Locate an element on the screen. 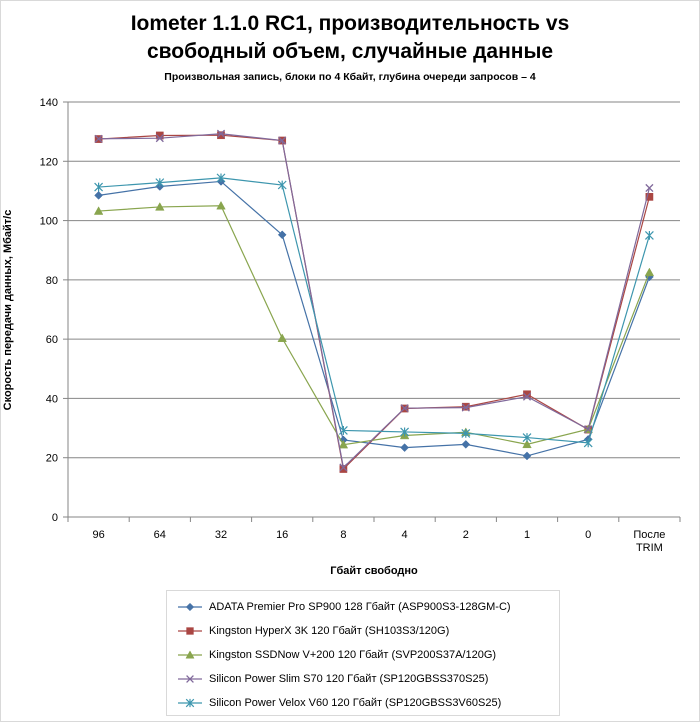  x-tick-label: 32 is located at coordinates (221, 535).